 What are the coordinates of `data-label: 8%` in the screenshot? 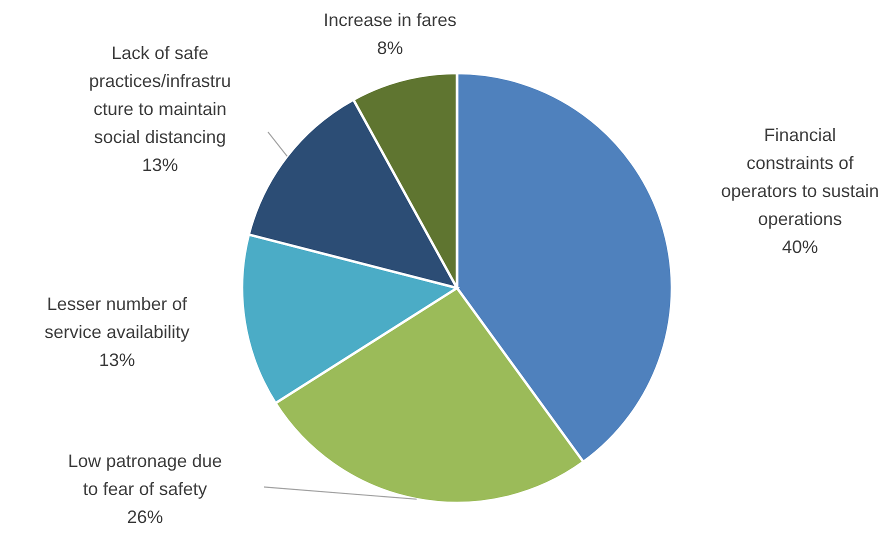 It's located at (390, 48).